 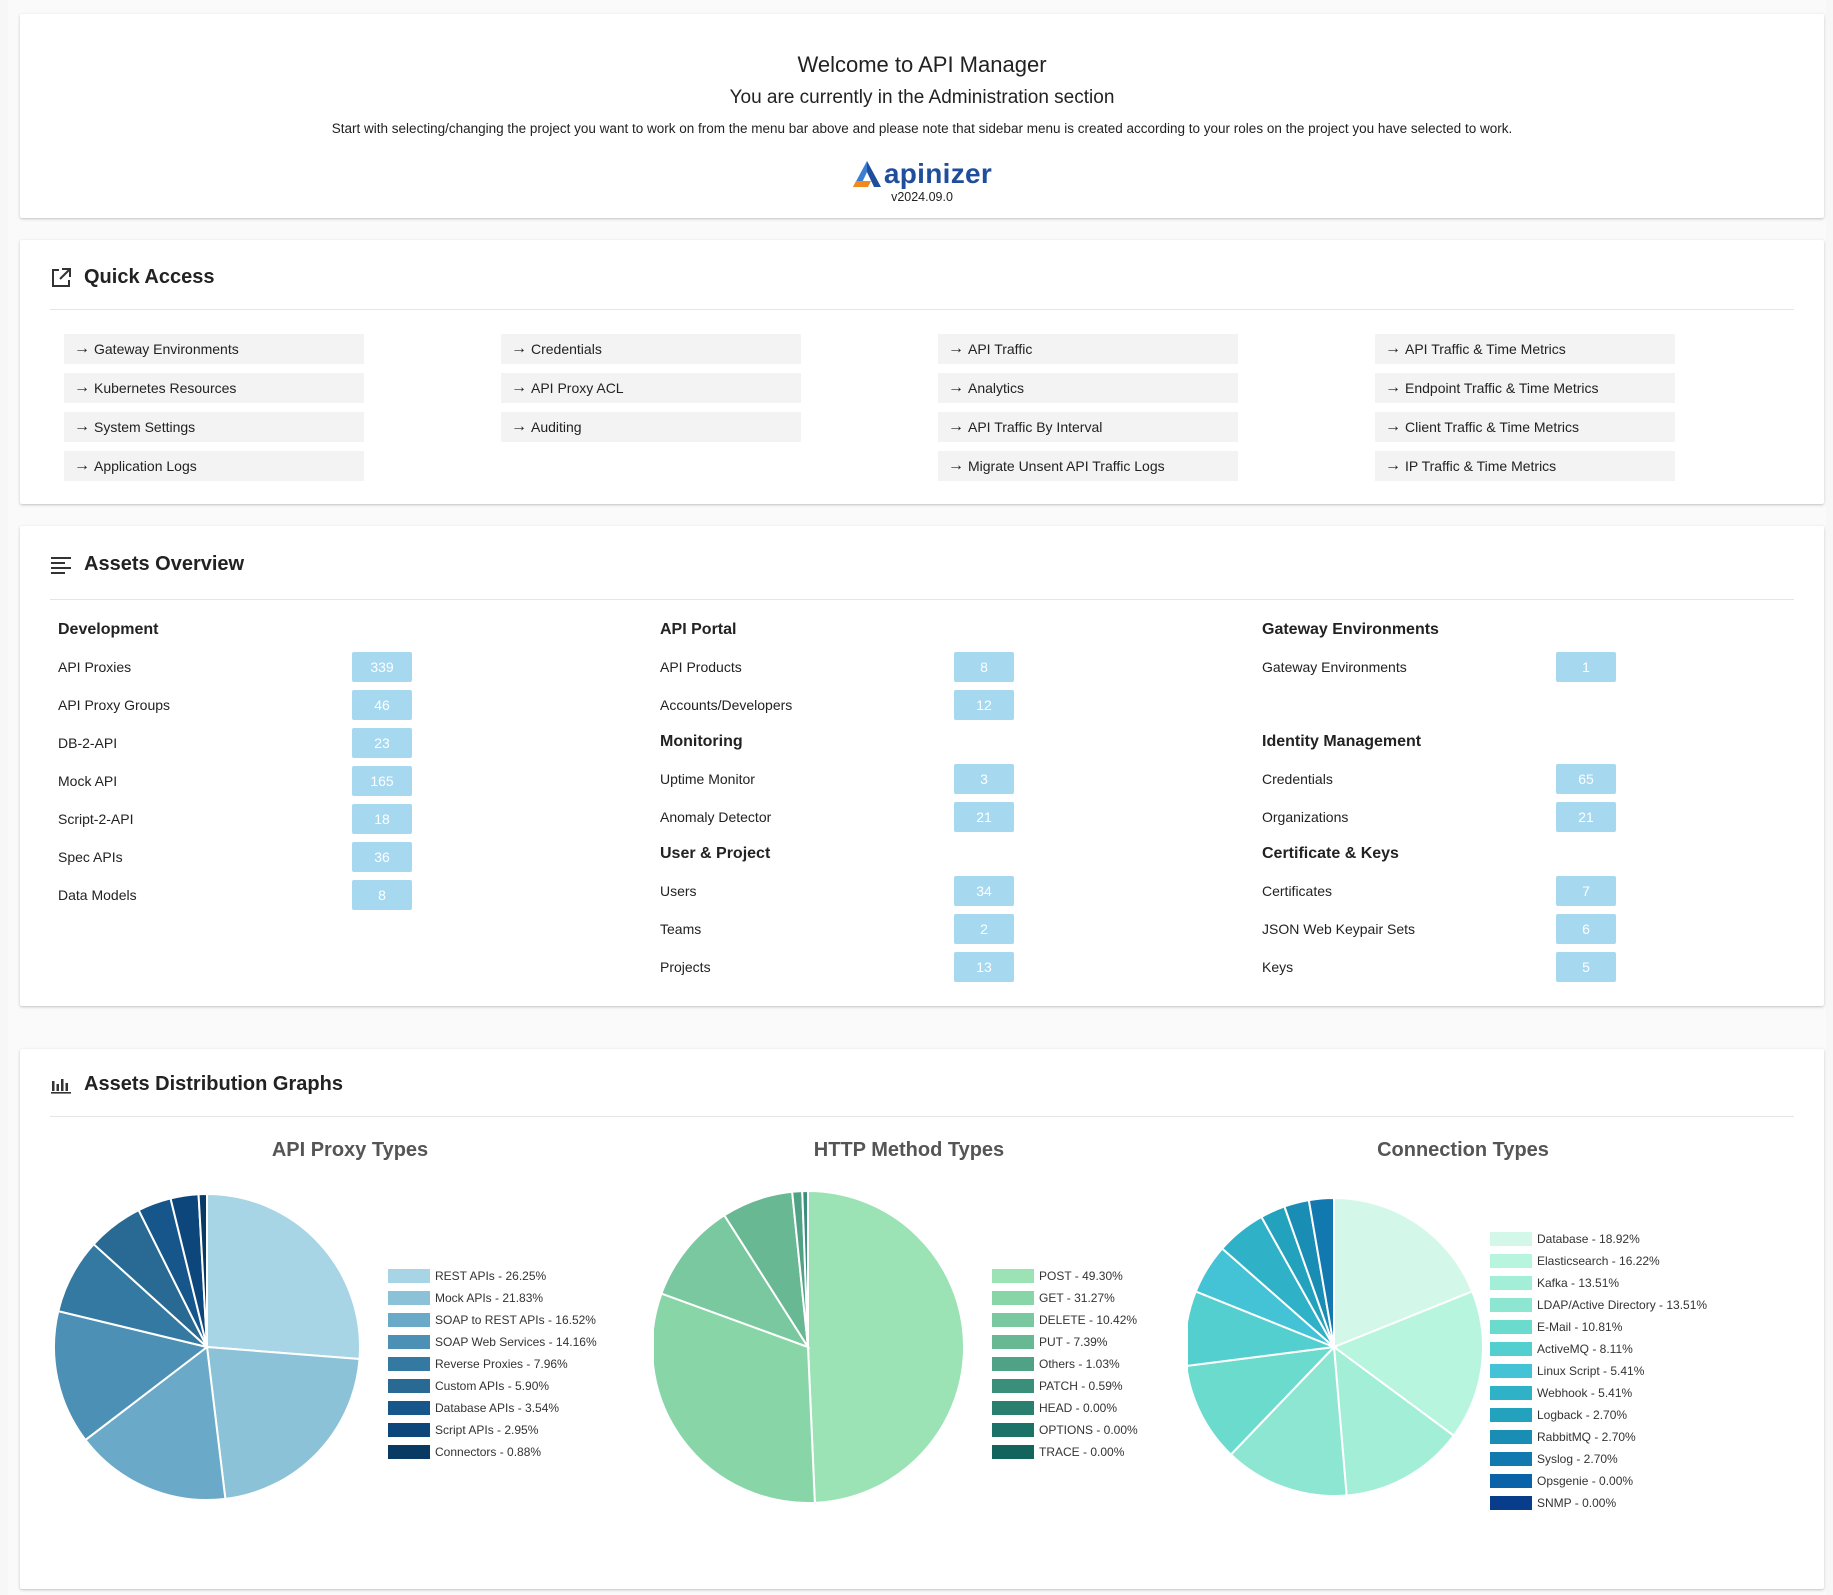 I want to click on legend-item-ldap-active-directory: LDAP/Active Directory - 13.51%, so click(x=1598, y=1305).